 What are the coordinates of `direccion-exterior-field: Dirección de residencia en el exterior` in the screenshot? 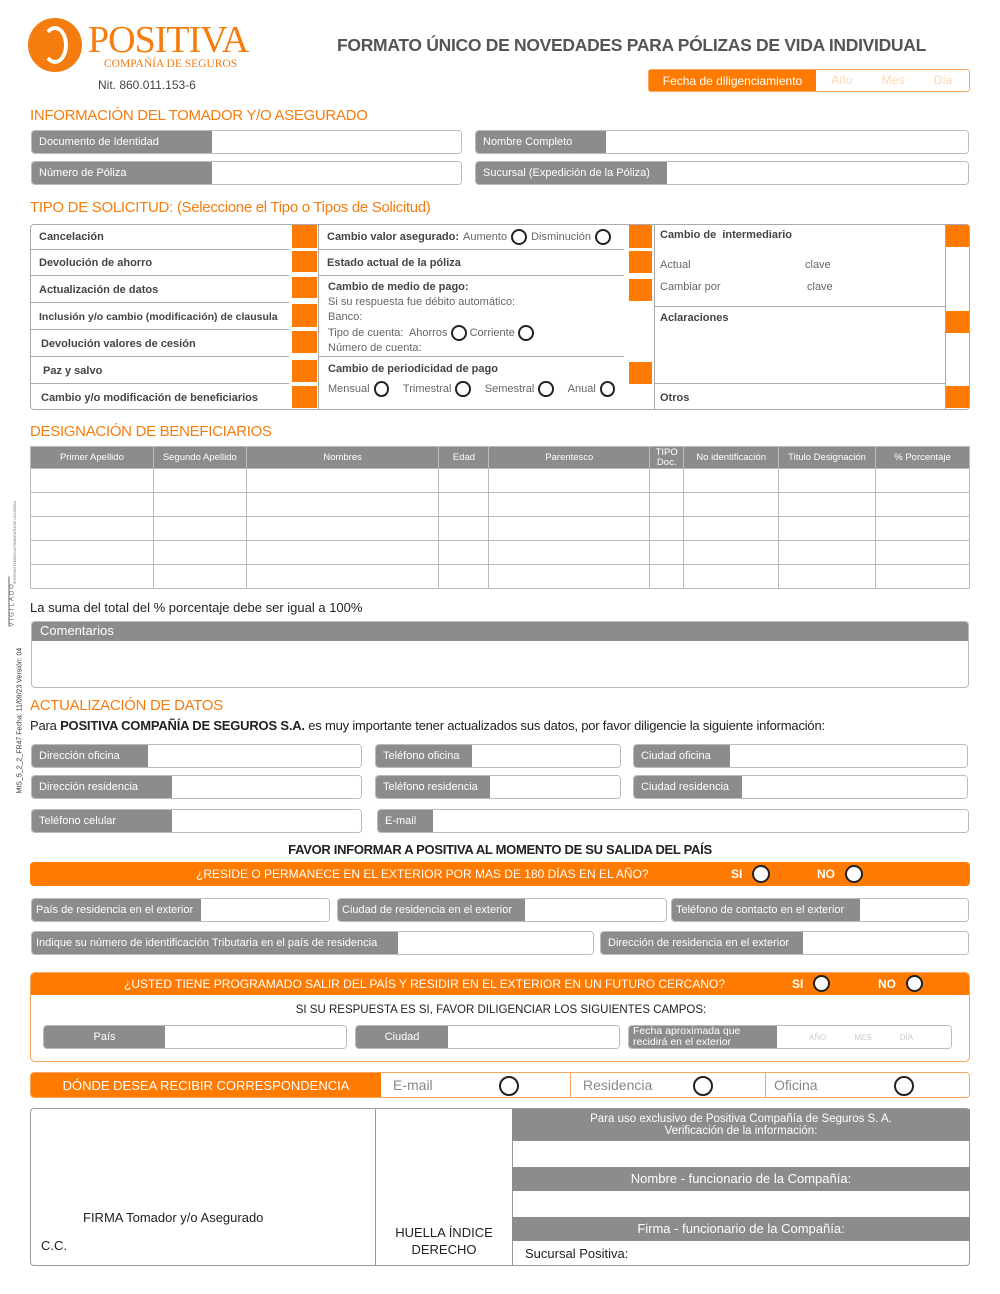 It's located at (784, 943).